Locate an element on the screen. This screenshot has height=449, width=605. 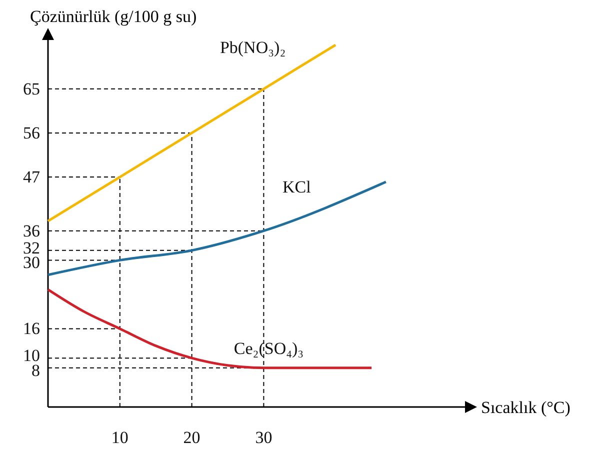
y-tick-label: 36 is located at coordinates (31, 230).